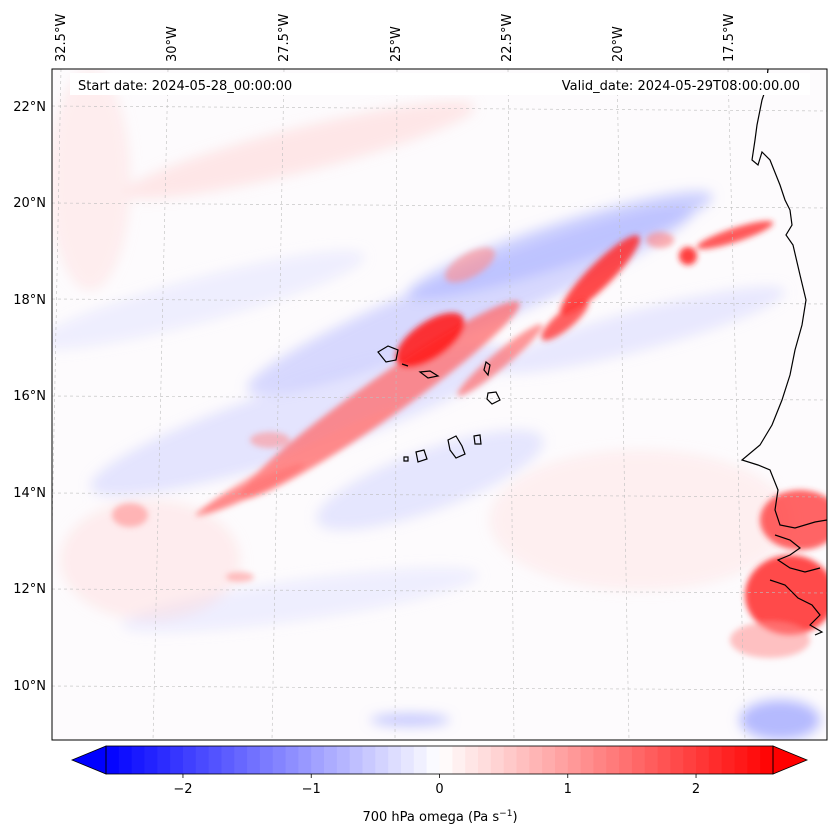  What do you see at coordinates (430, 817) in the screenshot?
I see `colorbar-label-main: 700 hPa omega (Pa s` at bounding box center [430, 817].